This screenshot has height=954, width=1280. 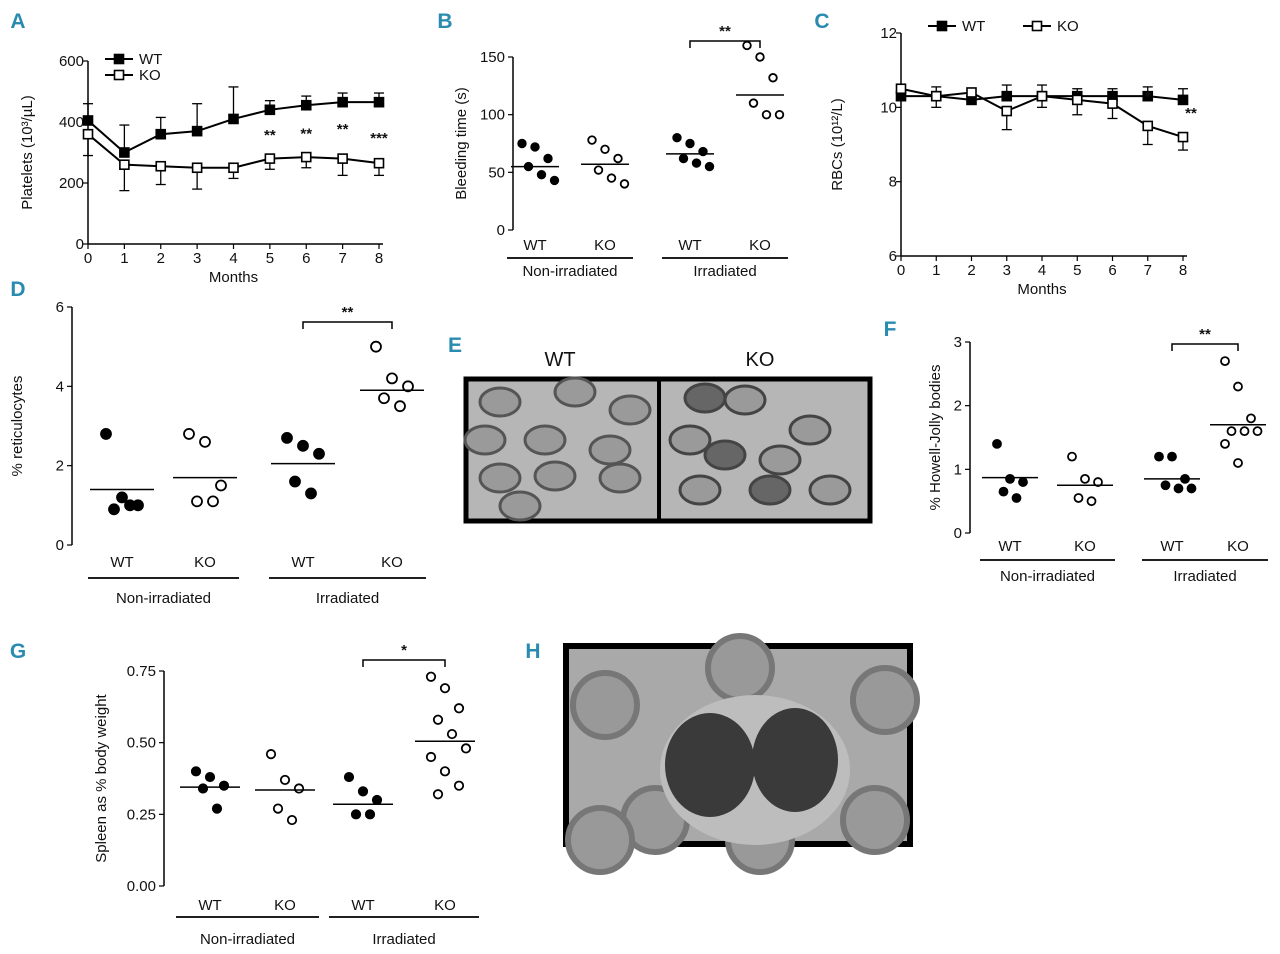 What do you see at coordinates (444, 21) in the screenshot?
I see `panel-letter-b: B` at bounding box center [444, 21].